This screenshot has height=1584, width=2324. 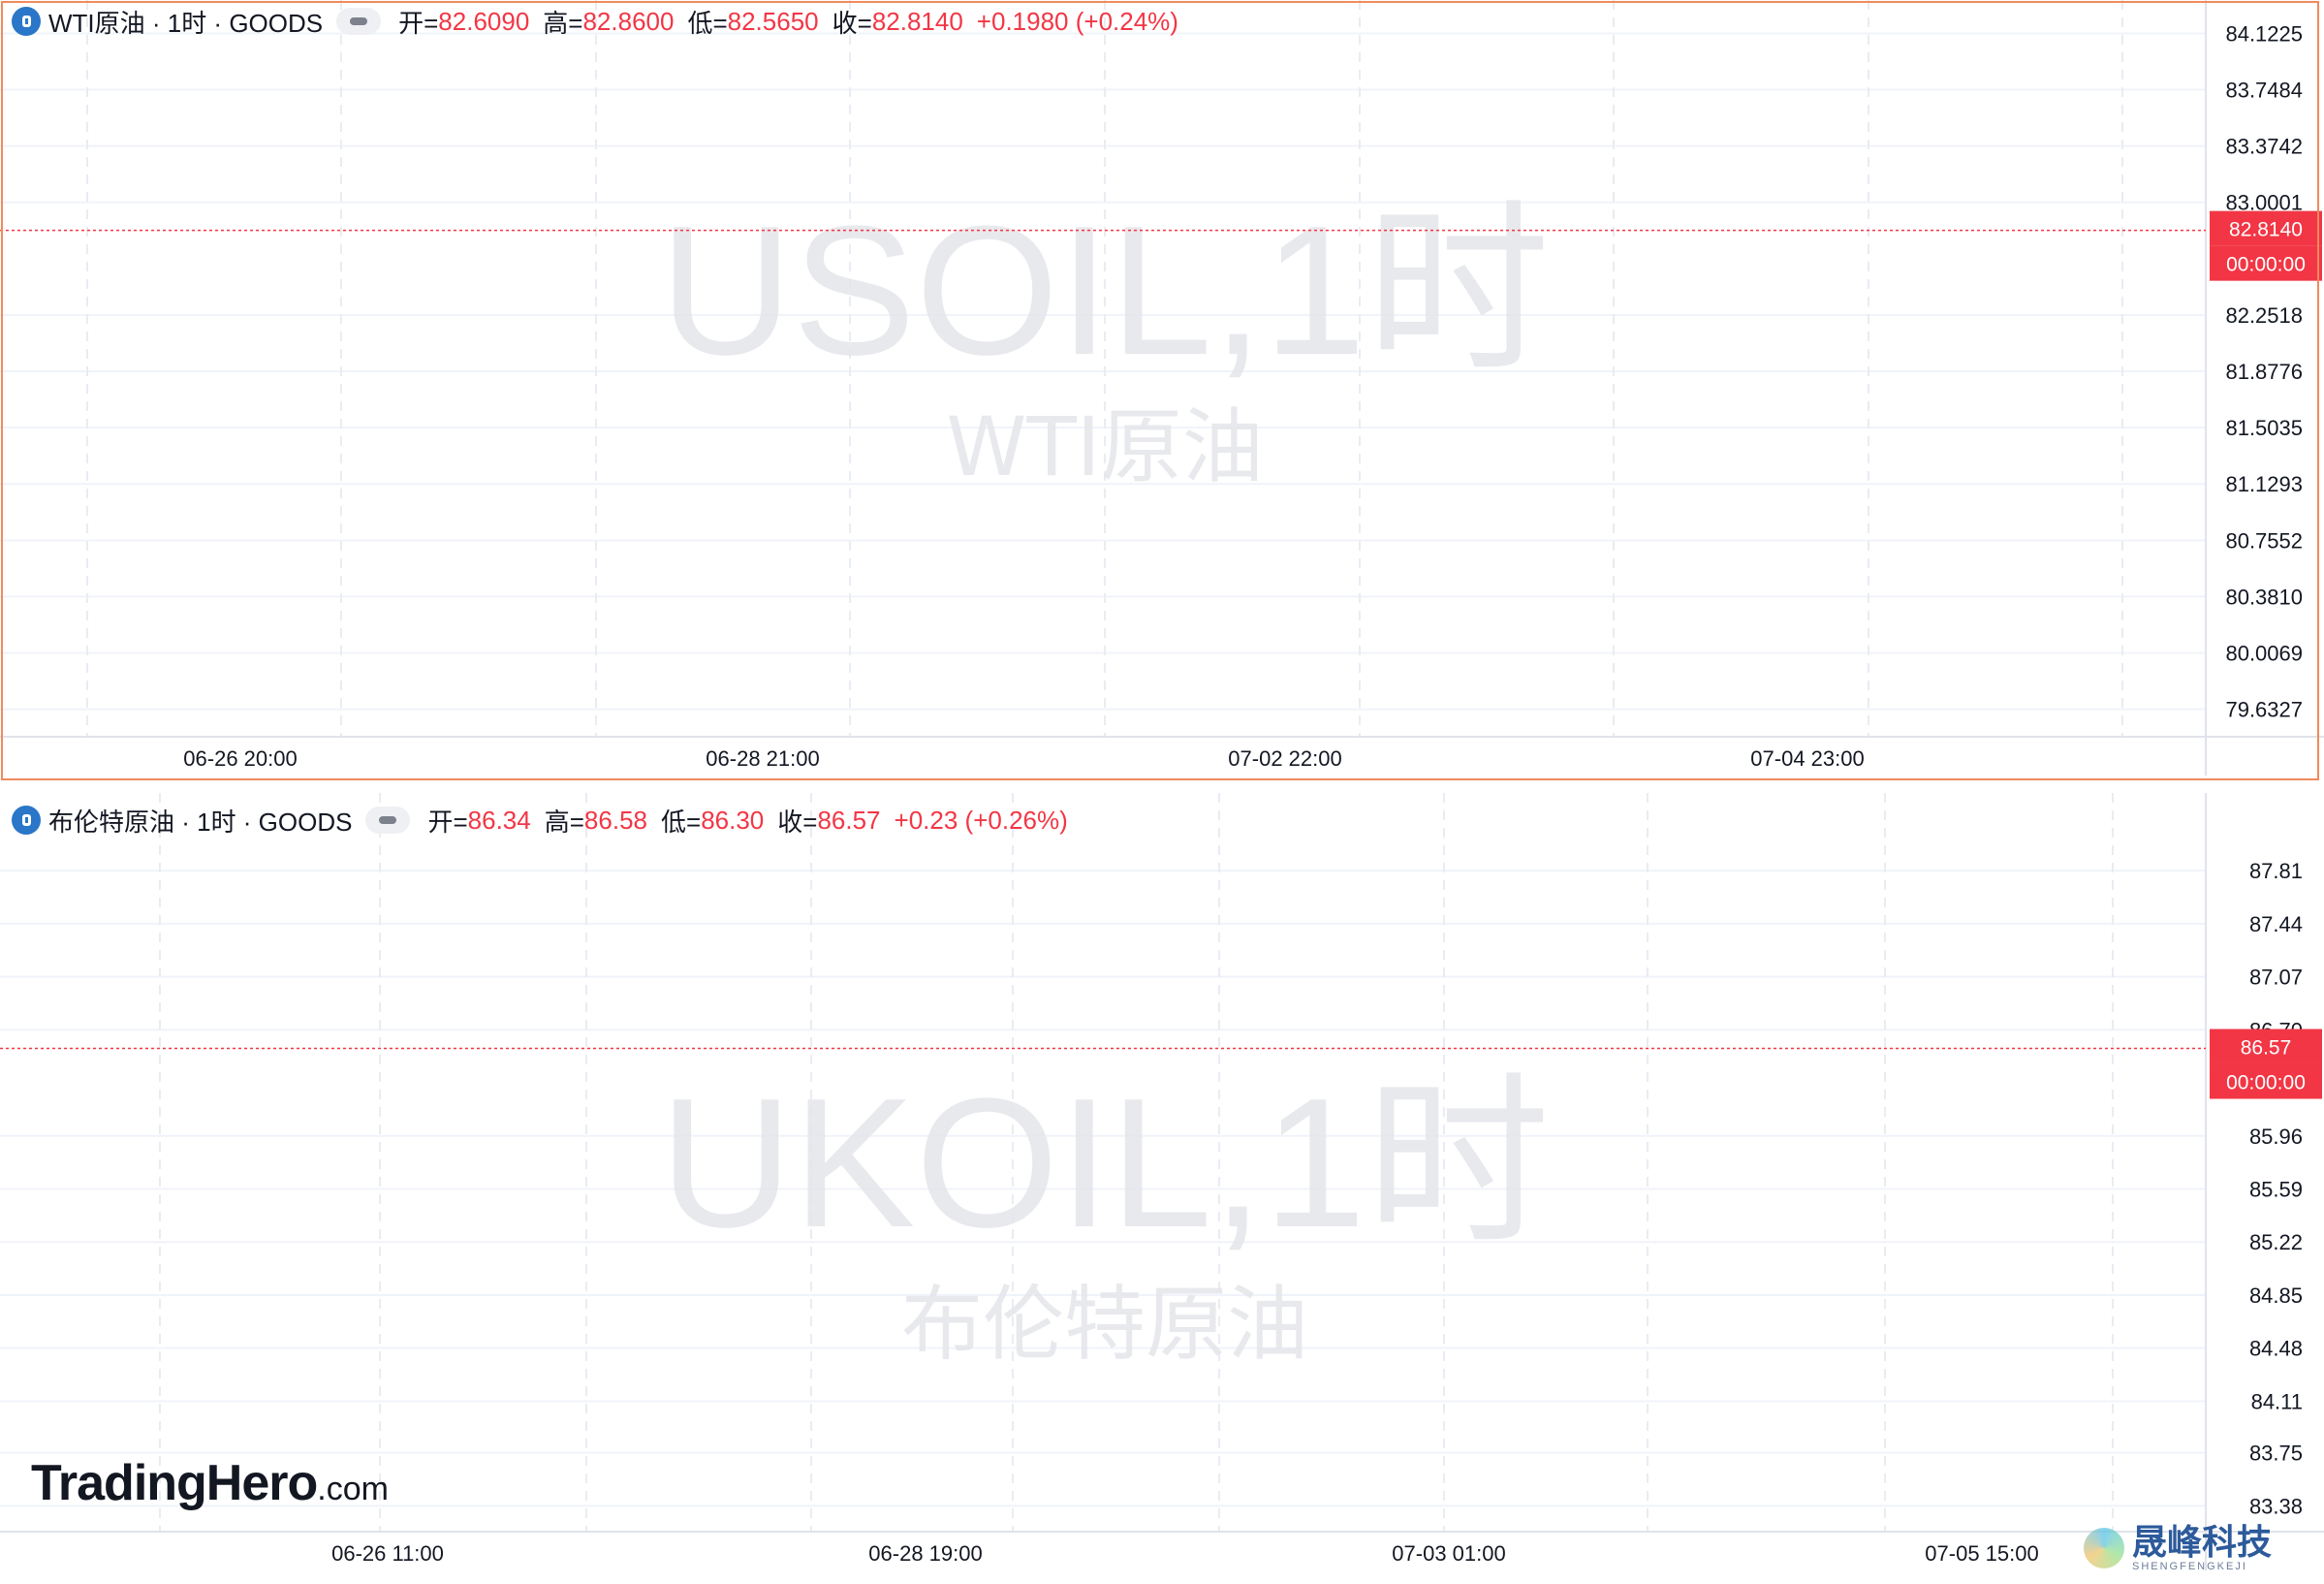 I want to click on price-tick-label: 83.75, so click(x=2276, y=1453).